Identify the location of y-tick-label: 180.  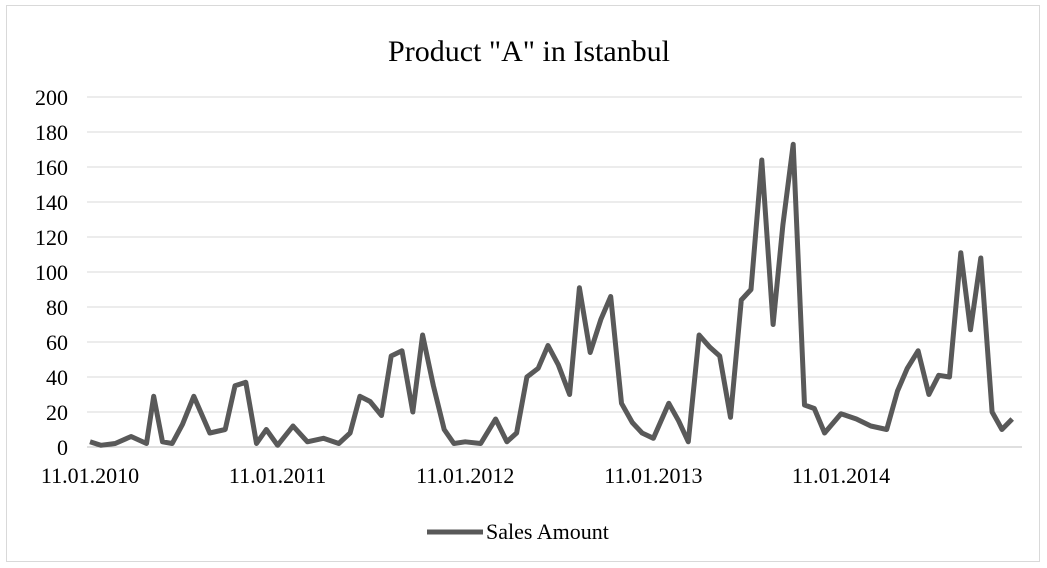
(51, 132).